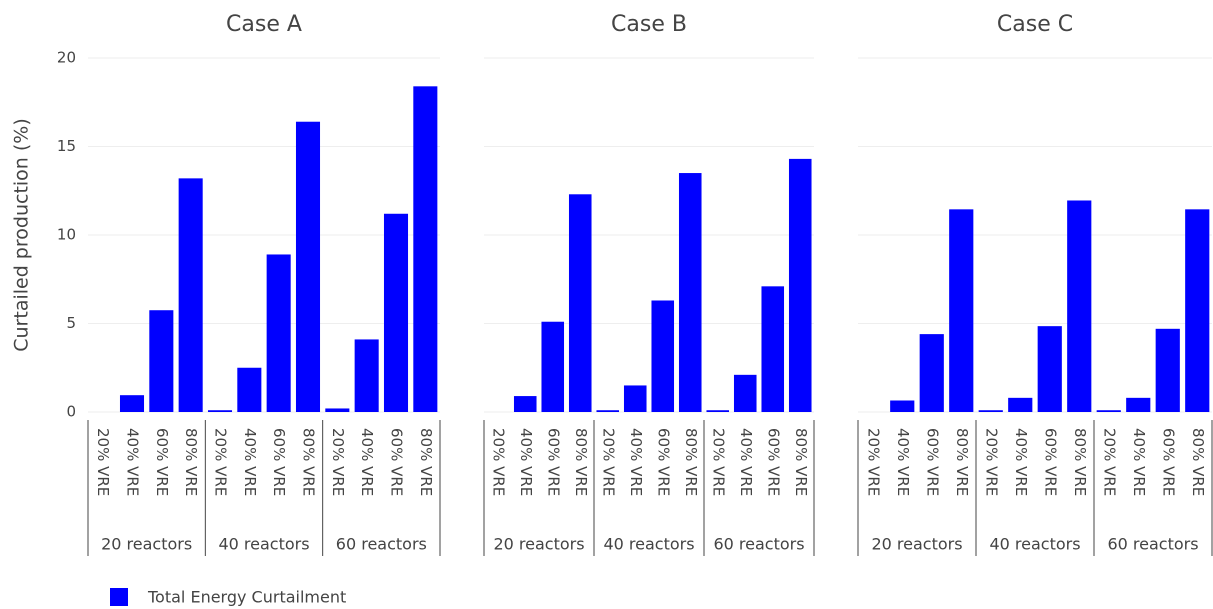 This screenshot has height=609, width=1213. Describe the element at coordinates (264, 24) in the screenshot. I see `chart-title: Case A` at that location.